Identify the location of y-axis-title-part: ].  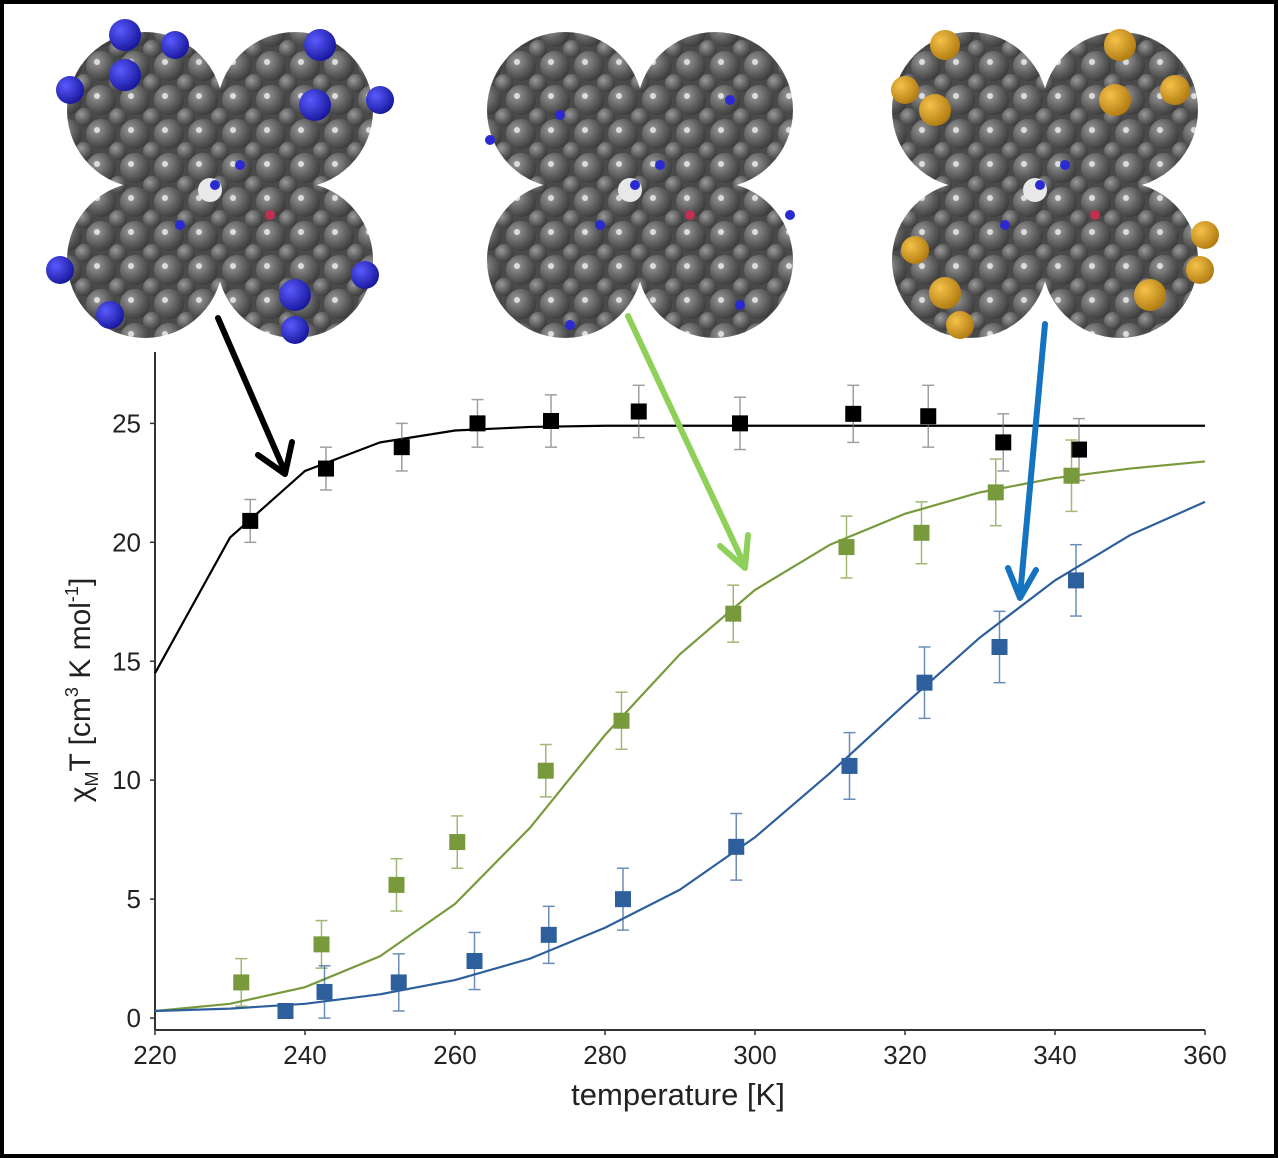
(80, 582).